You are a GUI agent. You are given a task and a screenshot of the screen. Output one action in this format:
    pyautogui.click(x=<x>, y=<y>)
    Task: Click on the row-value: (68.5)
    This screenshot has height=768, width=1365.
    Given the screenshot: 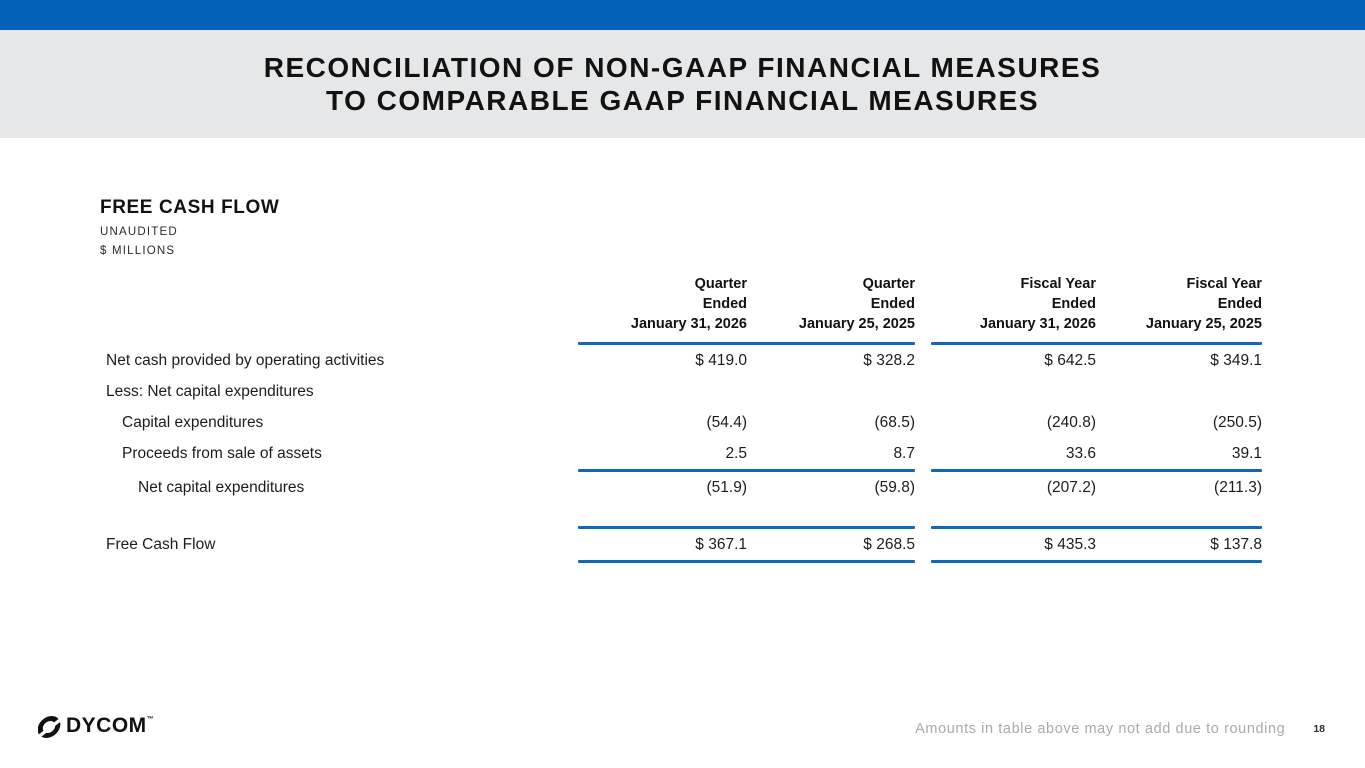 What is the action you would take?
    pyautogui.click(x=895, y=422)
    